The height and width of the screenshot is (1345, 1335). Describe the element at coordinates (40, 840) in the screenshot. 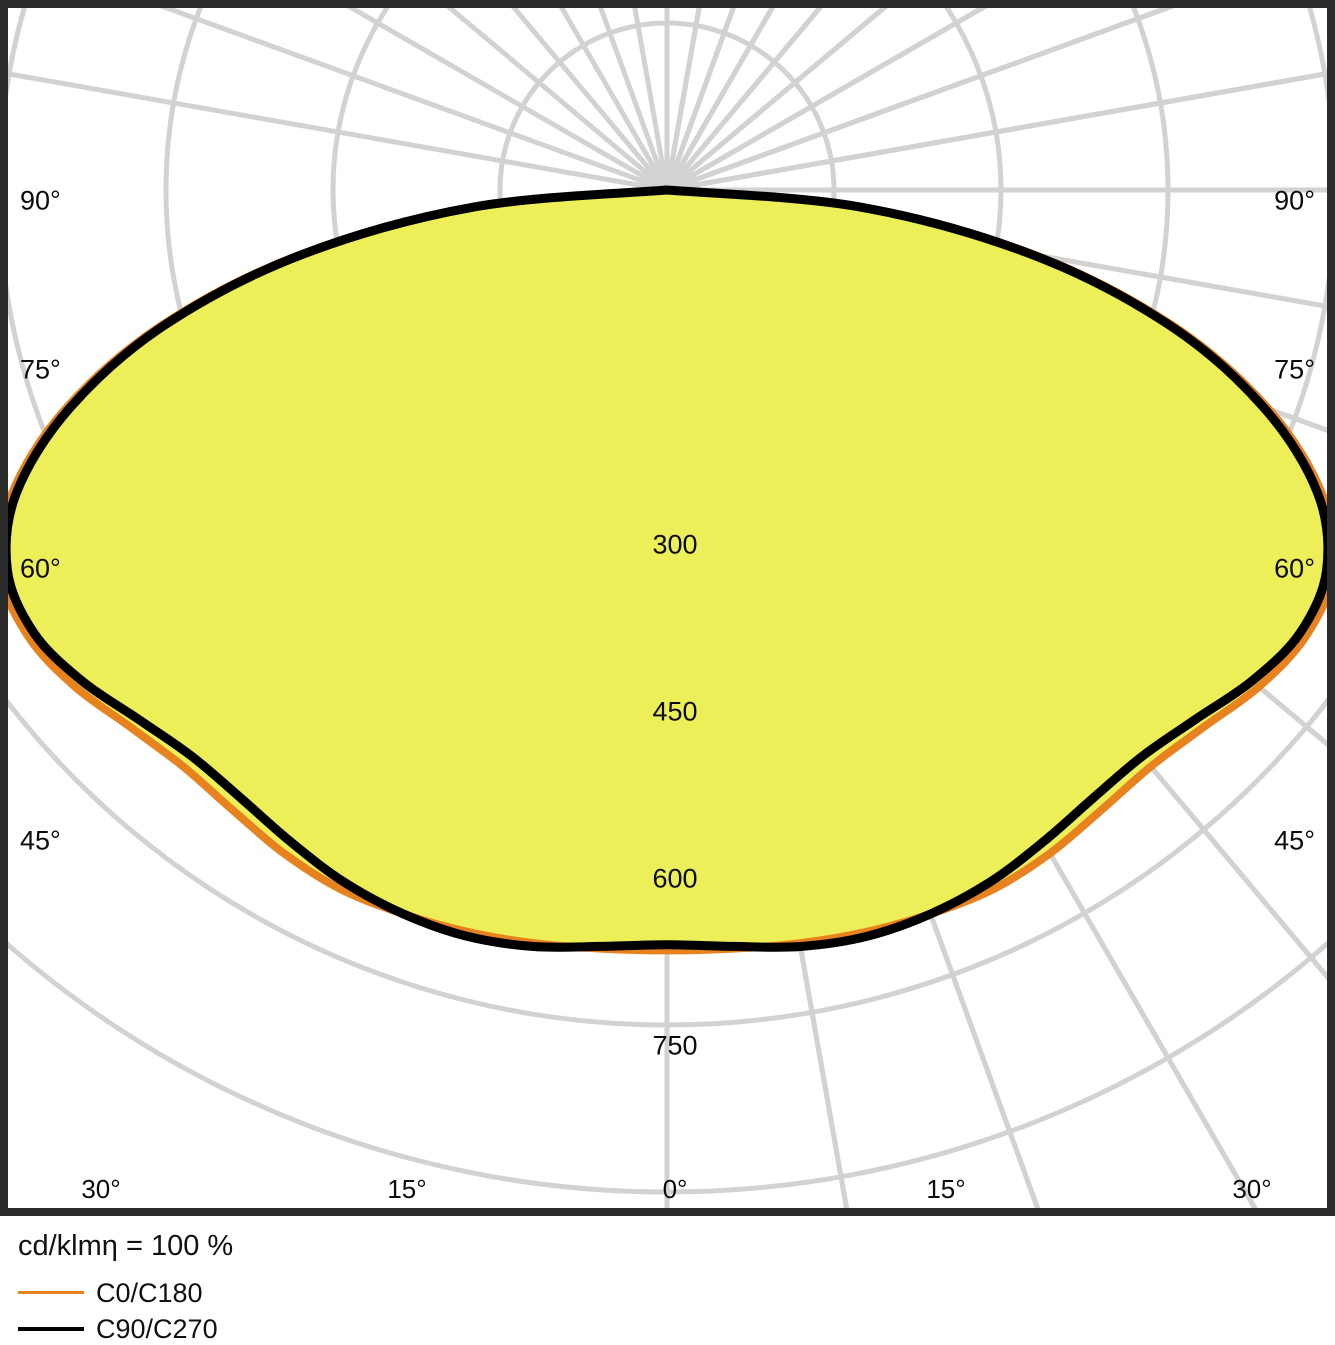

I see `angle-label-left-3: 45°` at that location.